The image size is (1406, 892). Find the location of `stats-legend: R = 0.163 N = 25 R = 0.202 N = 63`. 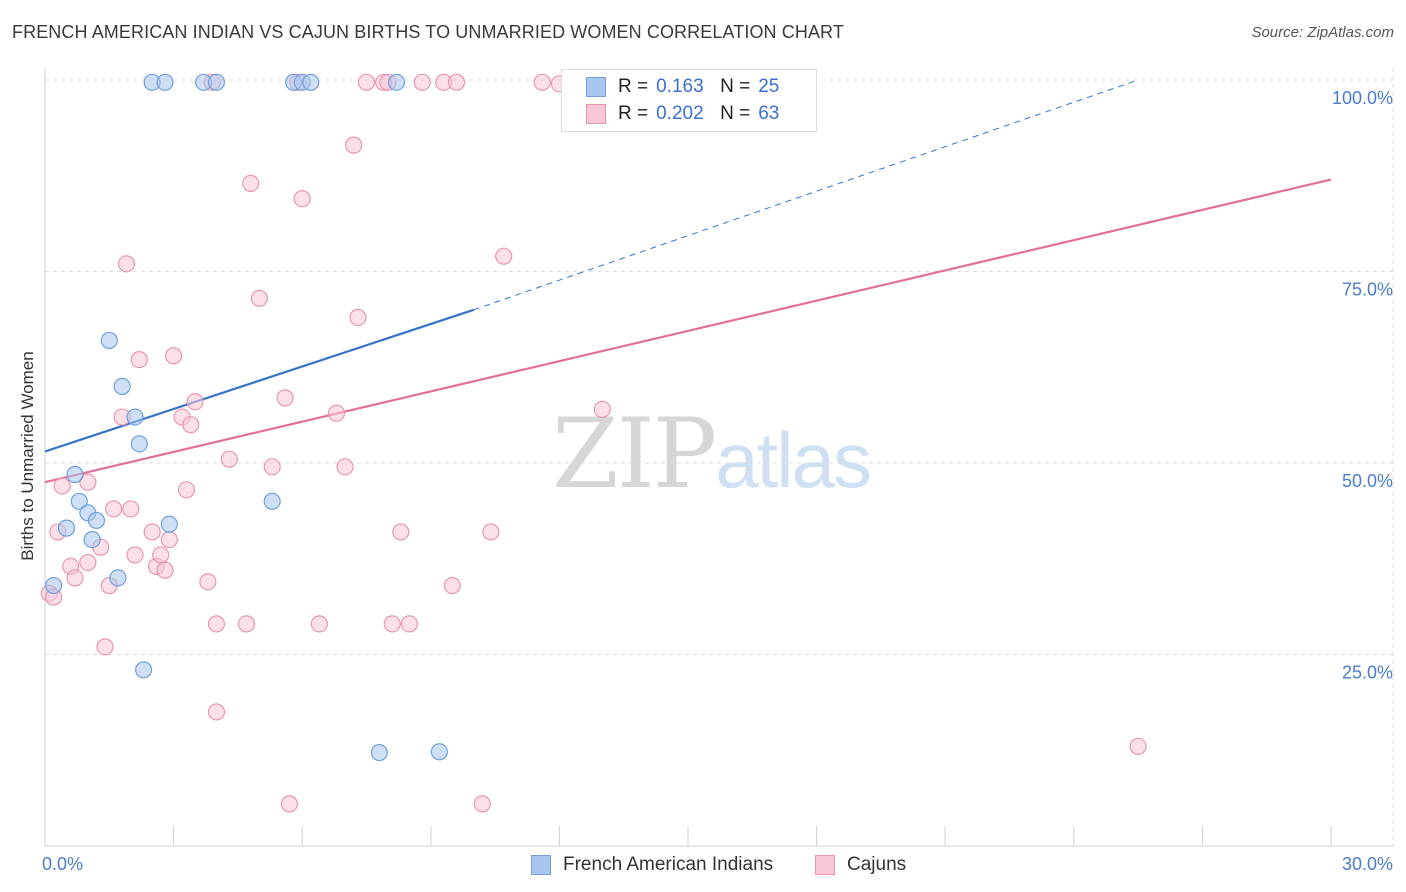

stats-legend: R = 0.163 N = 25 R = 0.202 N = 63 is located at coordinates (689, 100).